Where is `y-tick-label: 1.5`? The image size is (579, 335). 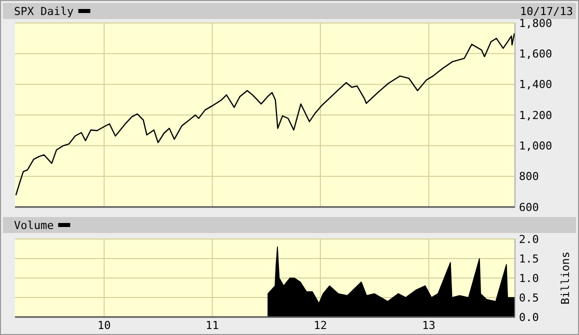
y-tick-label: 1.5 is located at coordinates (529, 259).